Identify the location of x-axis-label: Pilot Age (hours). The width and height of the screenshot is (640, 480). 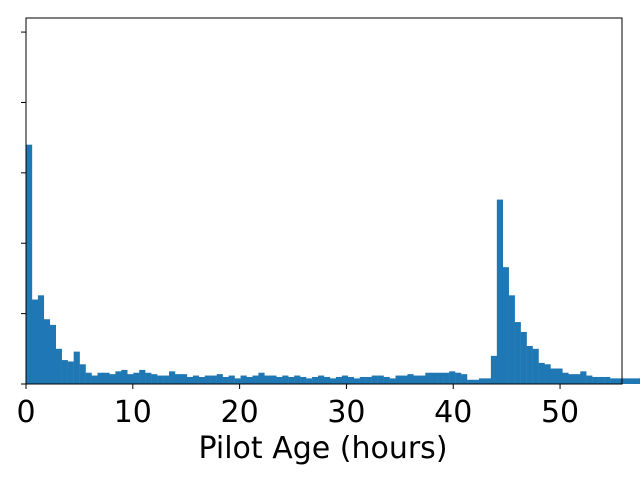
(322, 448).